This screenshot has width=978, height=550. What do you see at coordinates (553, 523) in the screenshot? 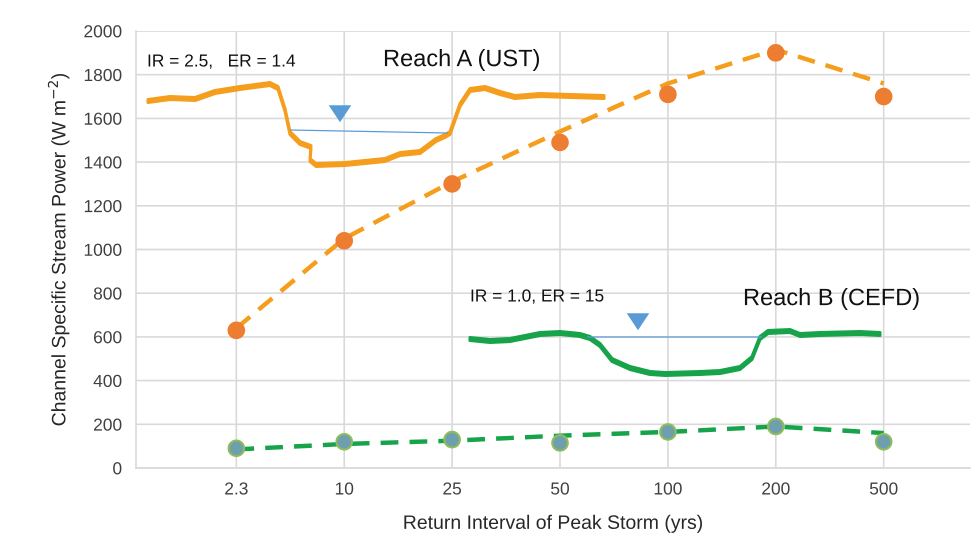
I see `x-axis-title: Return Interval of Peak Storm (yrs)` at bounding box center [553, 523].